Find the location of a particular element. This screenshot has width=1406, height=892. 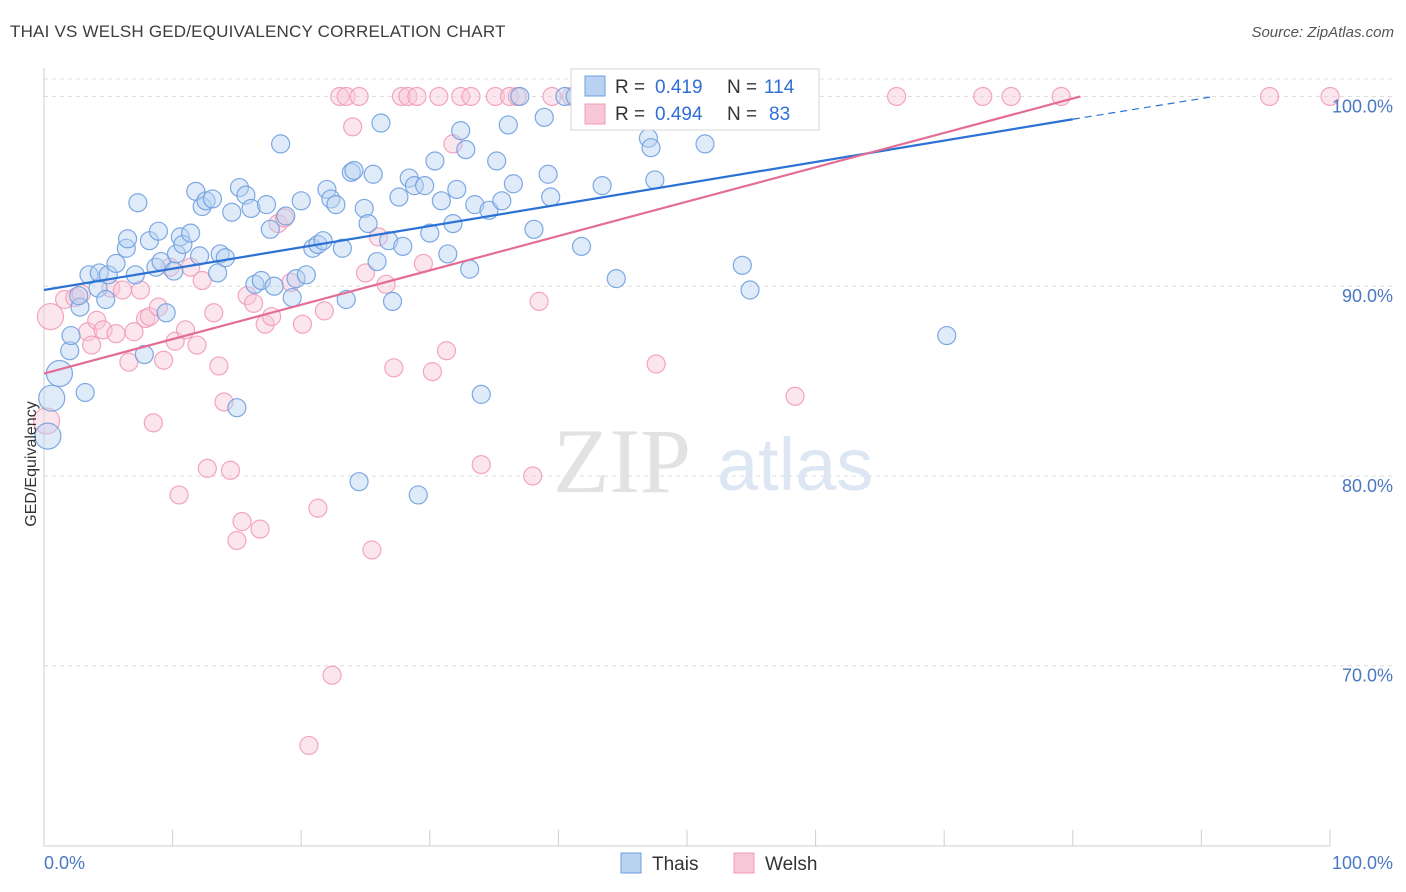

source-label: Source: ZipAtlas.com is located at coordinates (1322, 32).